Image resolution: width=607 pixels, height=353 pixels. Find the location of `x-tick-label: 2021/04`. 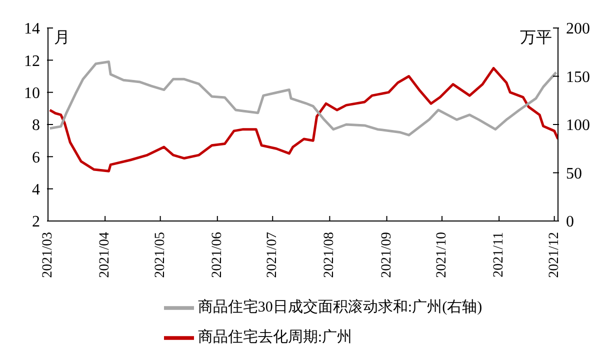

x-tick-label: 2021/04 is located at coordinates (105, 255).